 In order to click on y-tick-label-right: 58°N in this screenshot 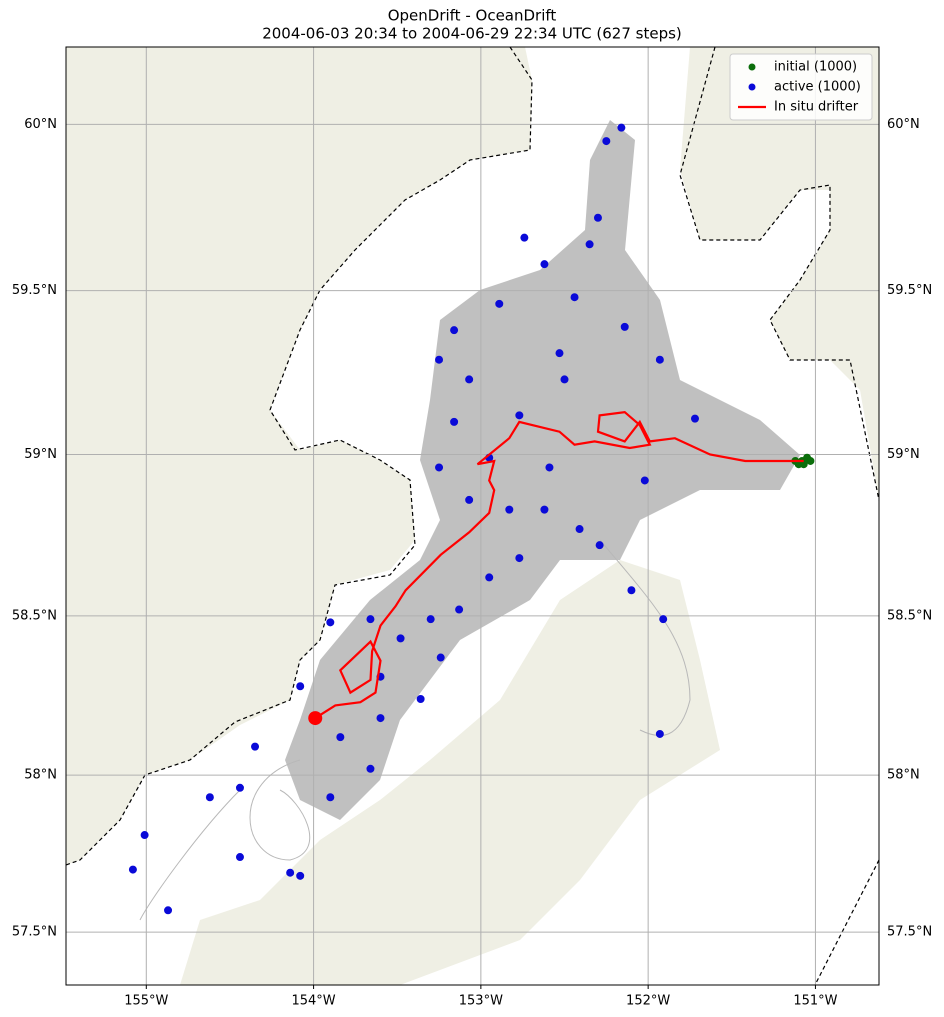, I will do `click(903, 775)`.